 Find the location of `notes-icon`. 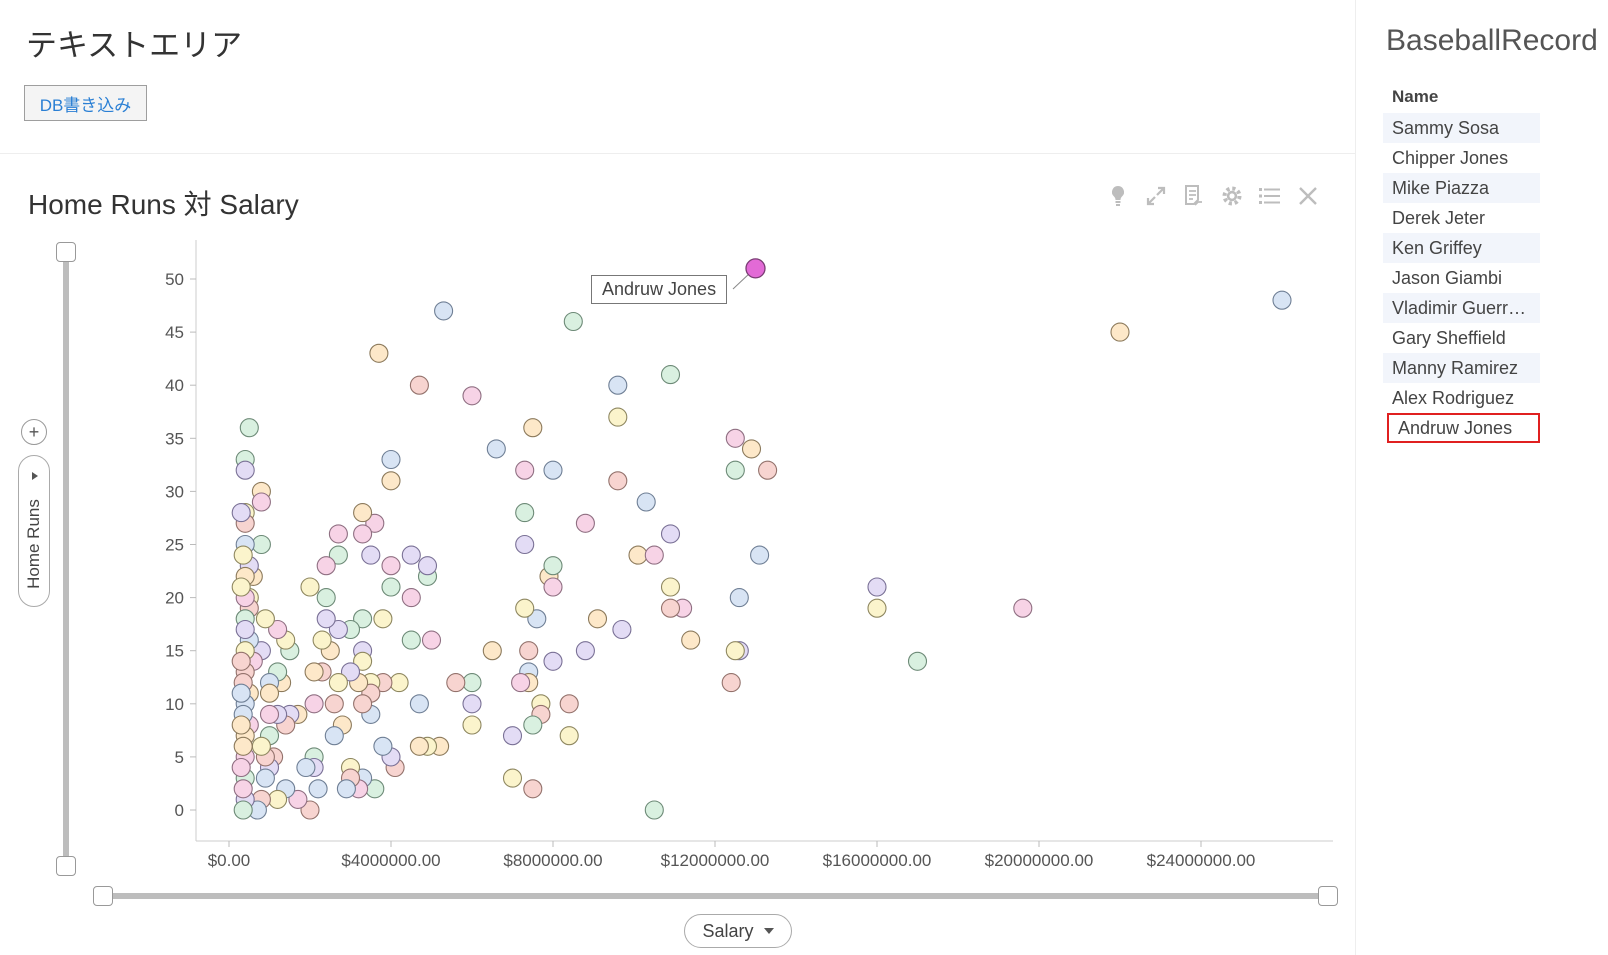

notes-icon is located at coordinates (1194, 196).